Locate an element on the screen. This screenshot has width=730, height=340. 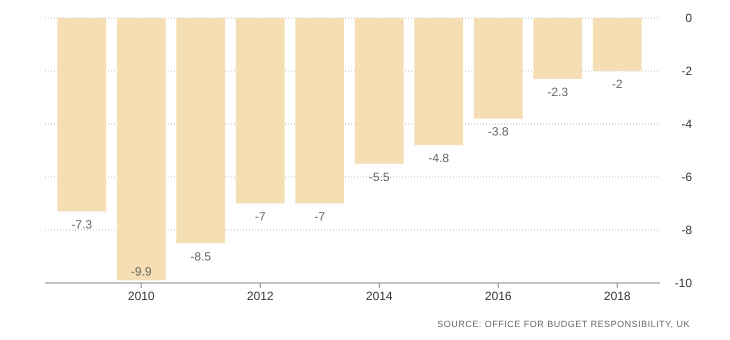
data-label: -8.5 is located at coordinates (201, 256).